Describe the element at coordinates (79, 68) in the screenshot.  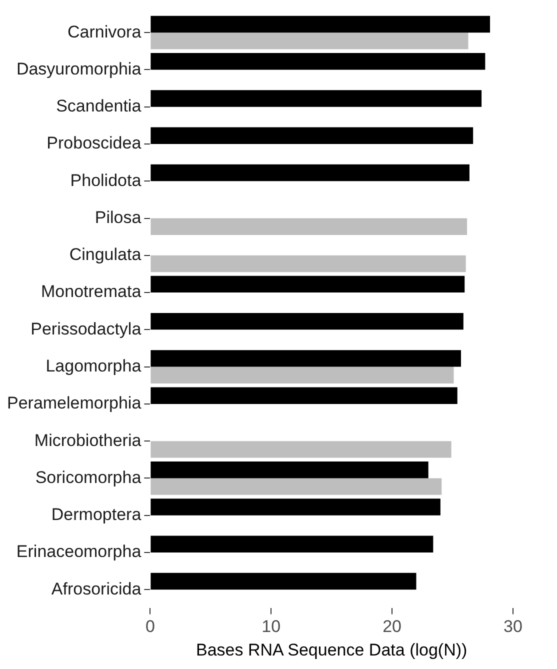
I see `y-tick-label: Dasyuromorphia` at that location.